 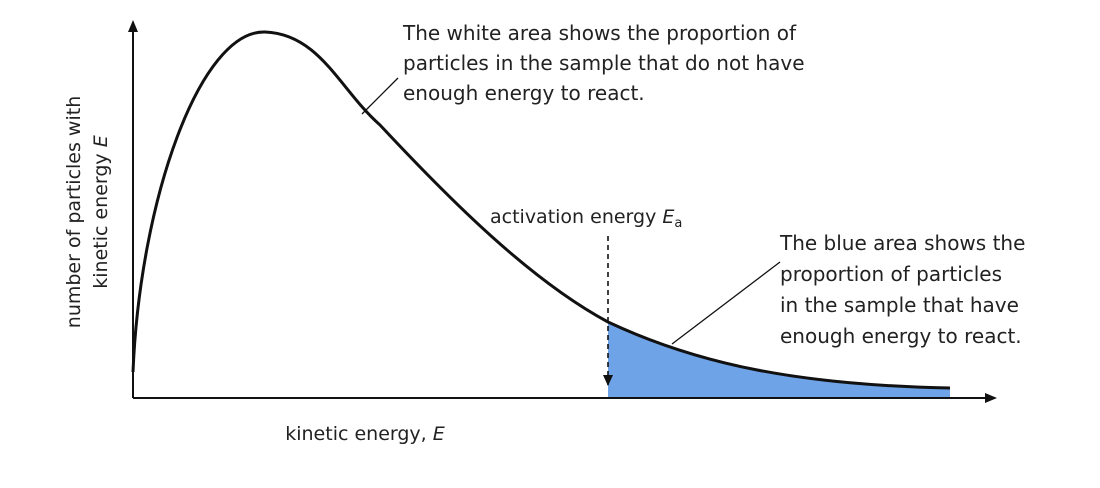 I want to click on note-line: The white area shows the proportion of, so click(x=599, y=33).